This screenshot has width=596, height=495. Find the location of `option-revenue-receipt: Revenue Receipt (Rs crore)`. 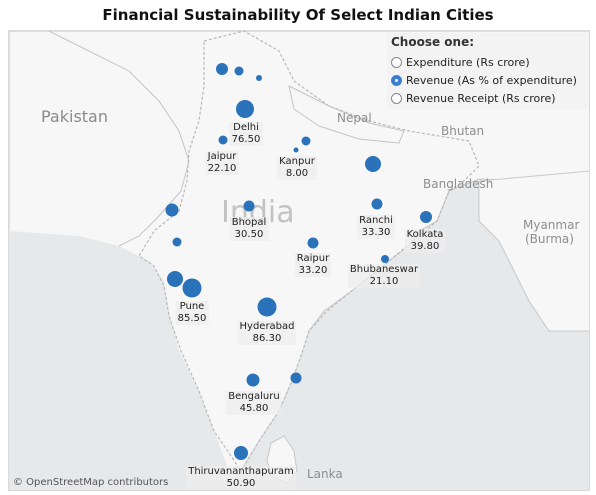

option-revenue-receipt: Revenue Receipt (Rs crore) is located at coordinates (490, 98).